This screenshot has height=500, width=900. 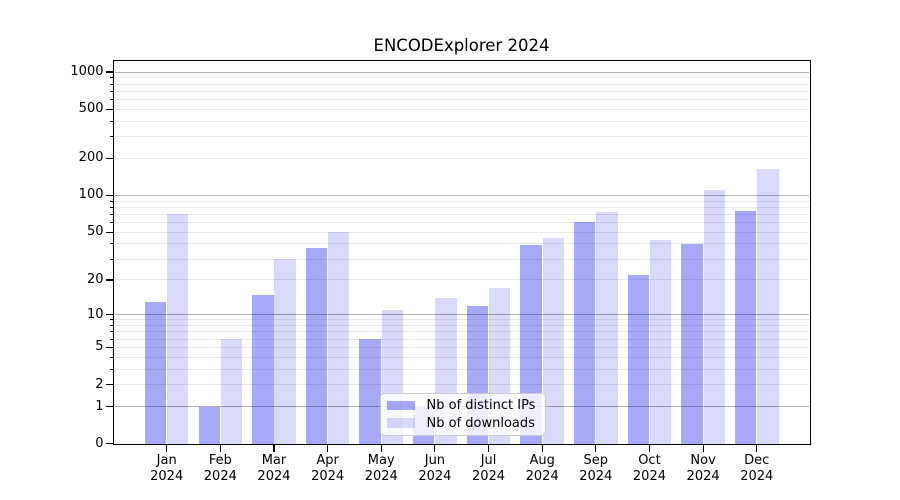 I want to click on bar-downloads-aug, so click(x=553, y=340).